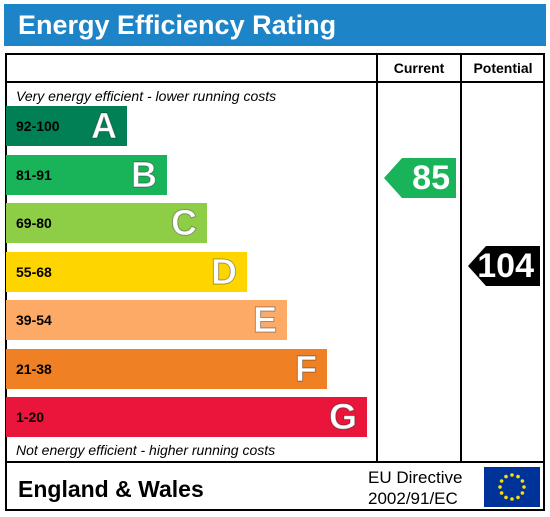 The height and width of the screenshot is (517, 550). I want to click on band-letter: A, so click(104, 126).